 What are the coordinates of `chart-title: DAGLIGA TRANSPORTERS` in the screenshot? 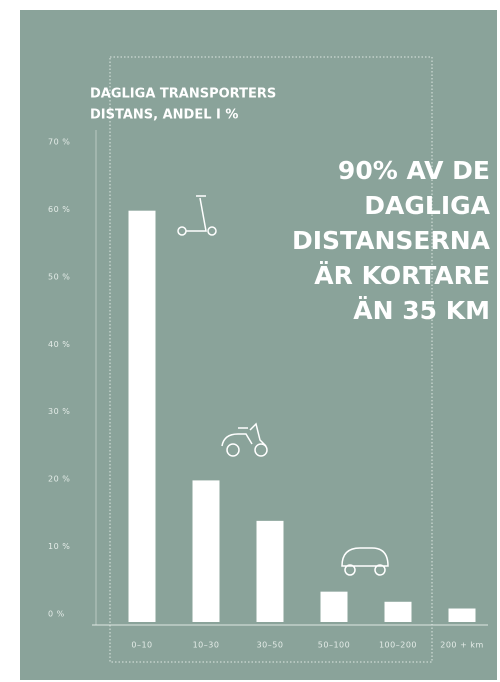 It's located at (183, 94).